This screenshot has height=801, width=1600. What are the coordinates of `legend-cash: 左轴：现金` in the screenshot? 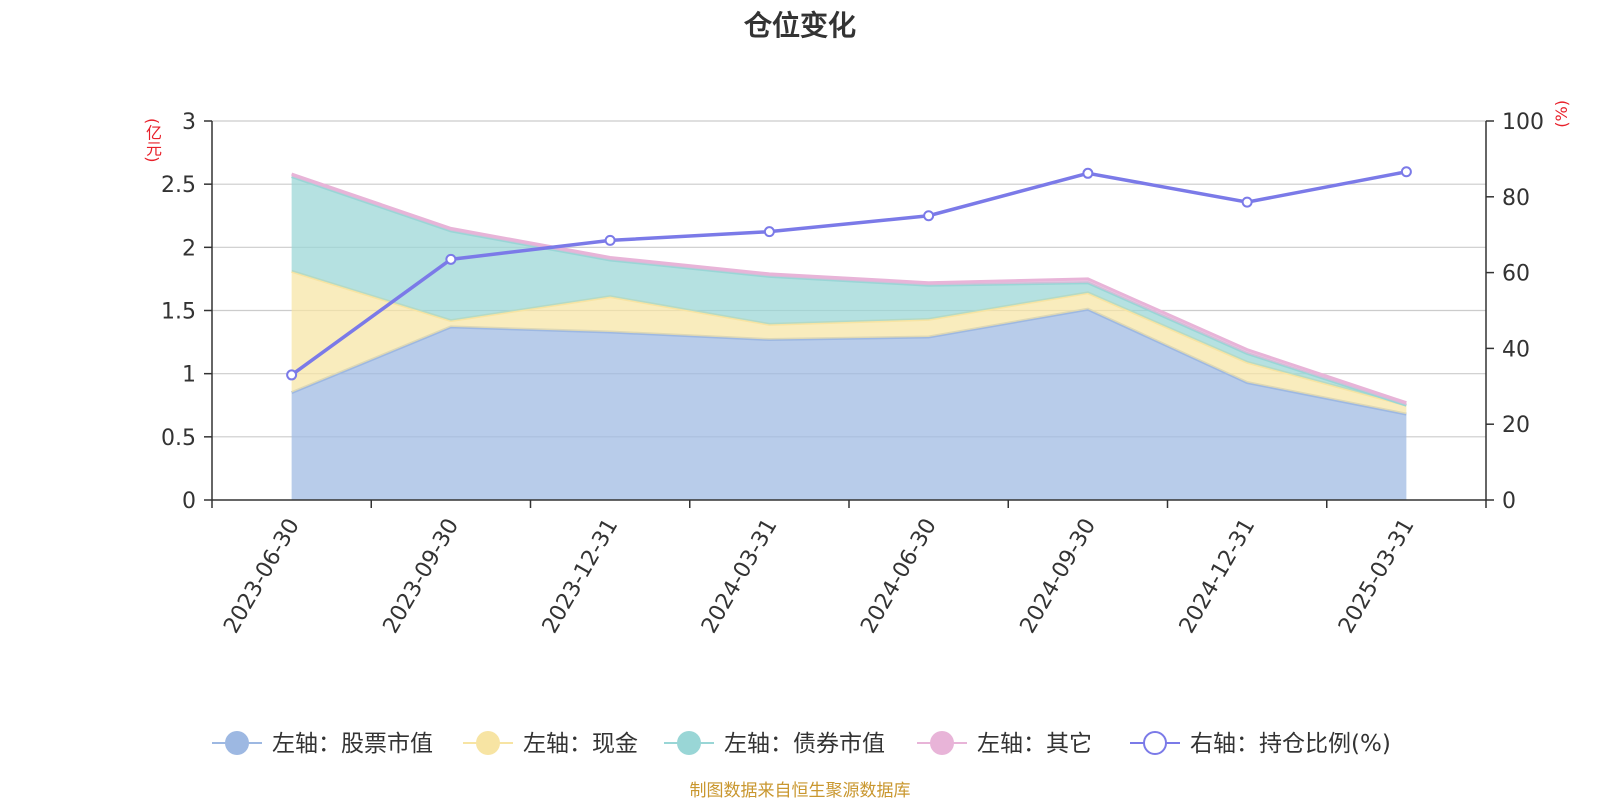 It's located at (550, 744).